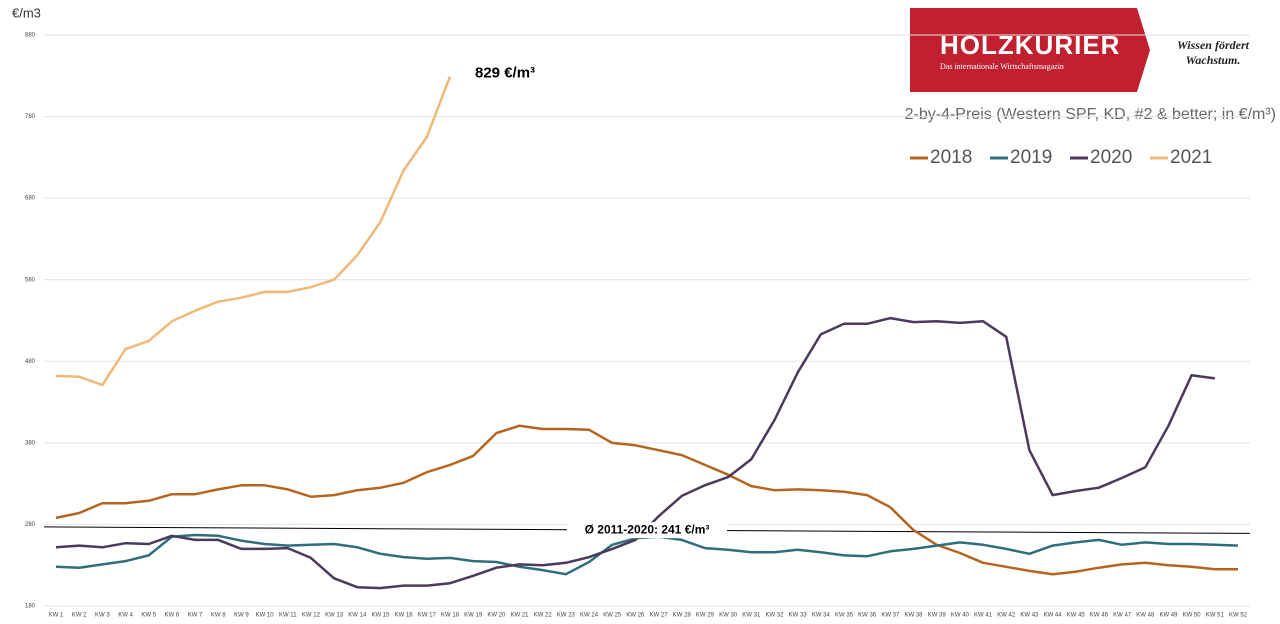 This screenshot has width=1280, height=624. Describe the element at coordinates (635, 616) in the screenshot. I see `x-tick-label: KW 26` at that location.